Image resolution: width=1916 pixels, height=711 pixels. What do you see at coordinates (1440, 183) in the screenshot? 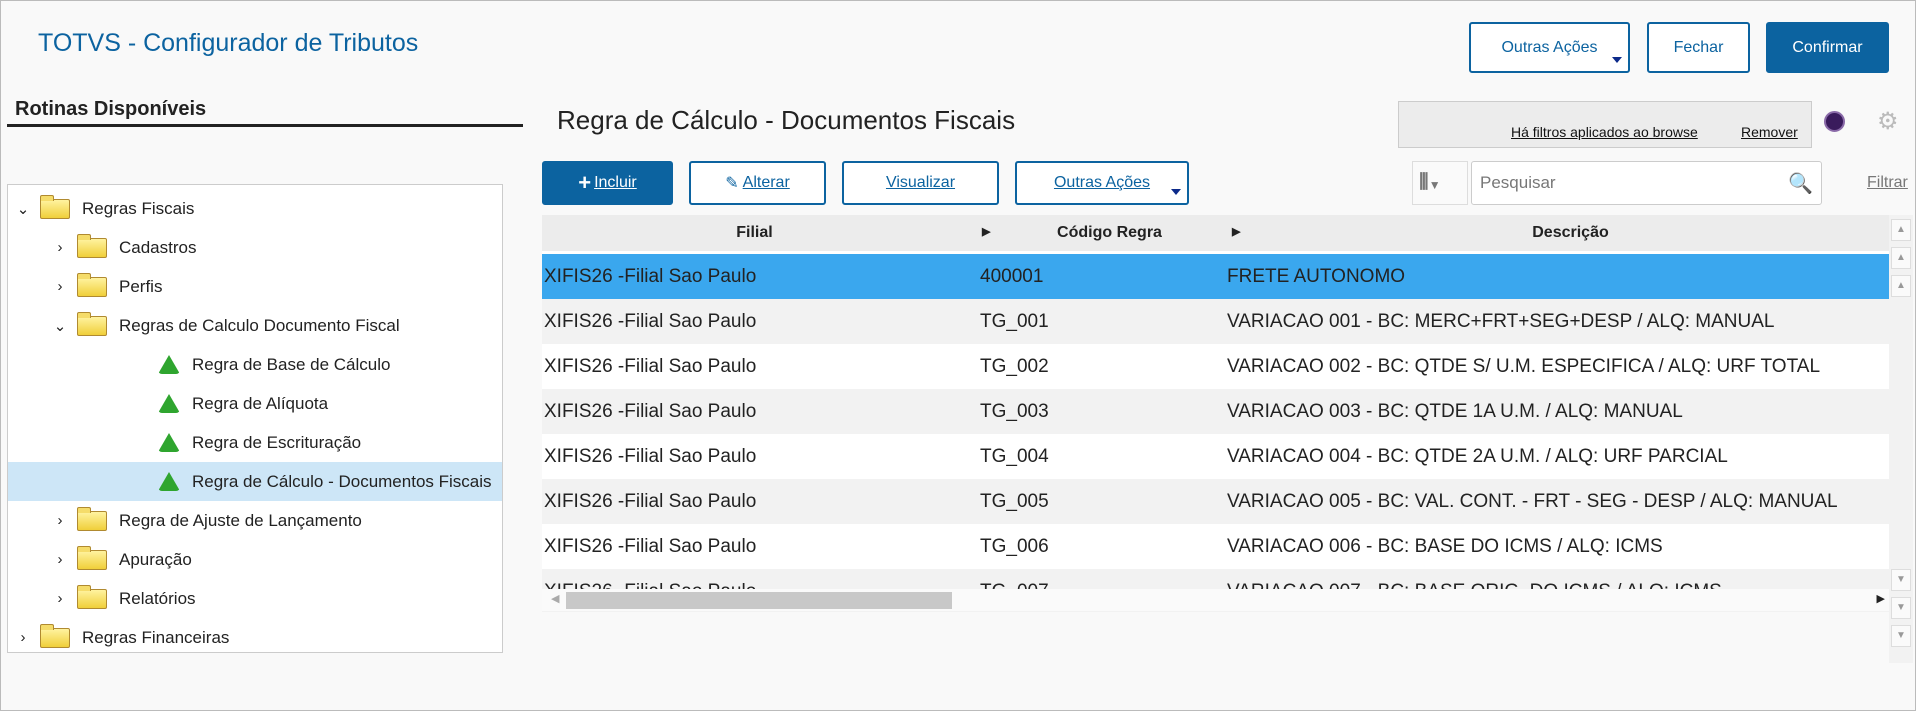
I see `columns-icon: ⦀▼` at bounding box center [1440, 183].